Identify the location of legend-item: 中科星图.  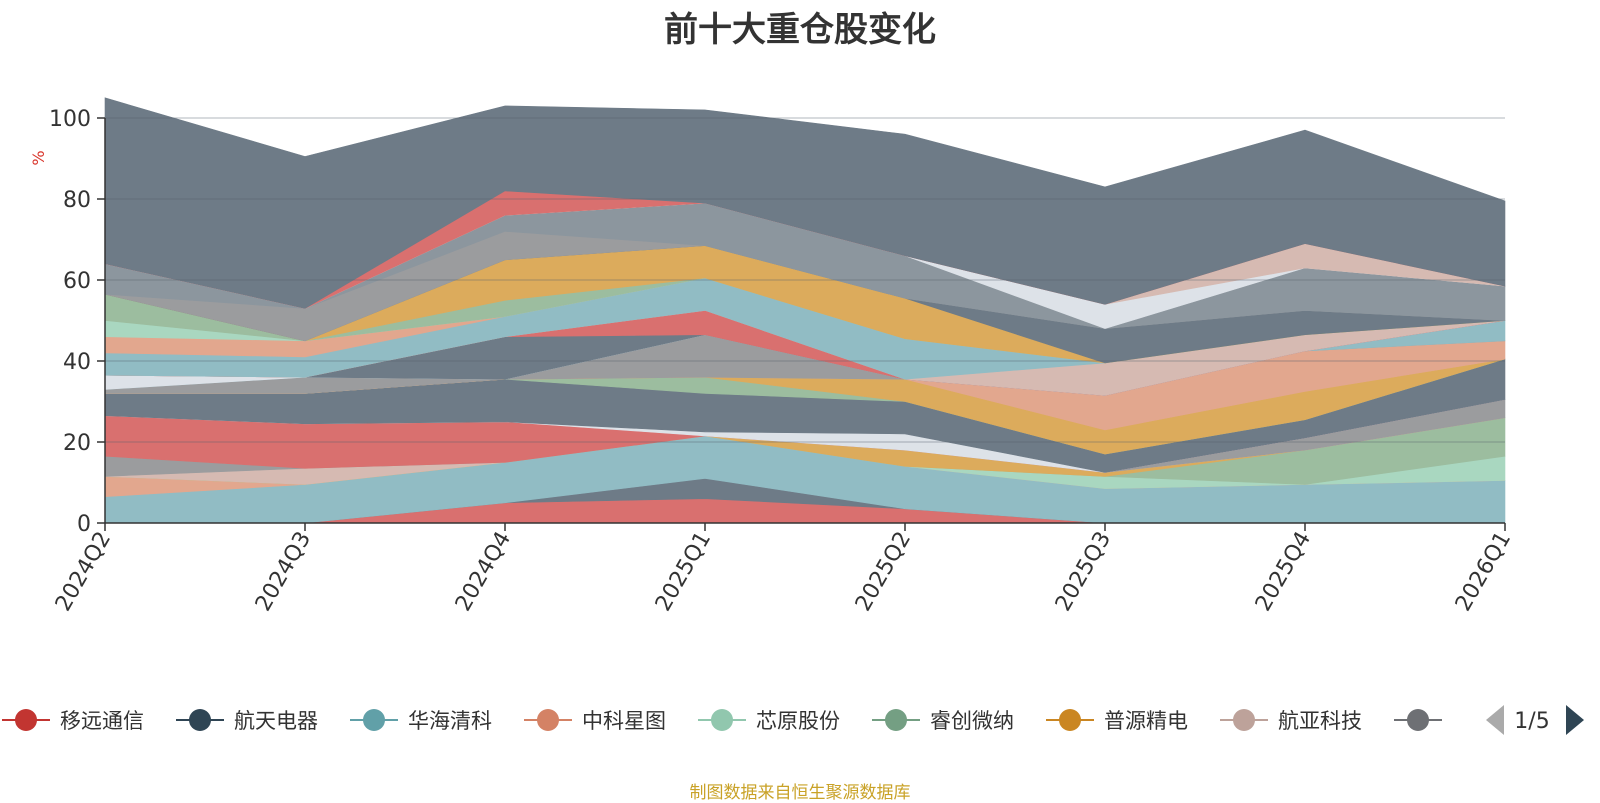
(595, 721).